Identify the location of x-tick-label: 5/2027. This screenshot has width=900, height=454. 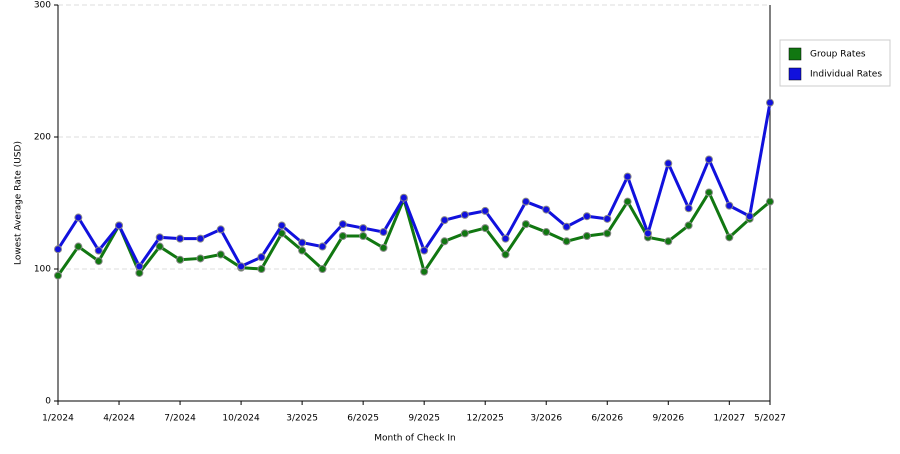
(770, 419).